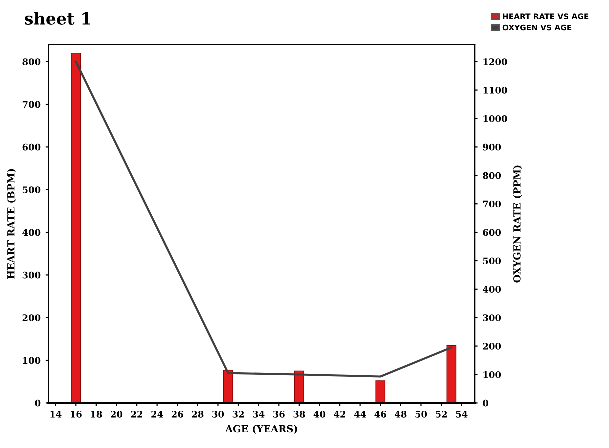  What do you see at coordinates (31, 318) in the screenshot?
I see `y-tick-label: 200` at bounding box center [31, 318].